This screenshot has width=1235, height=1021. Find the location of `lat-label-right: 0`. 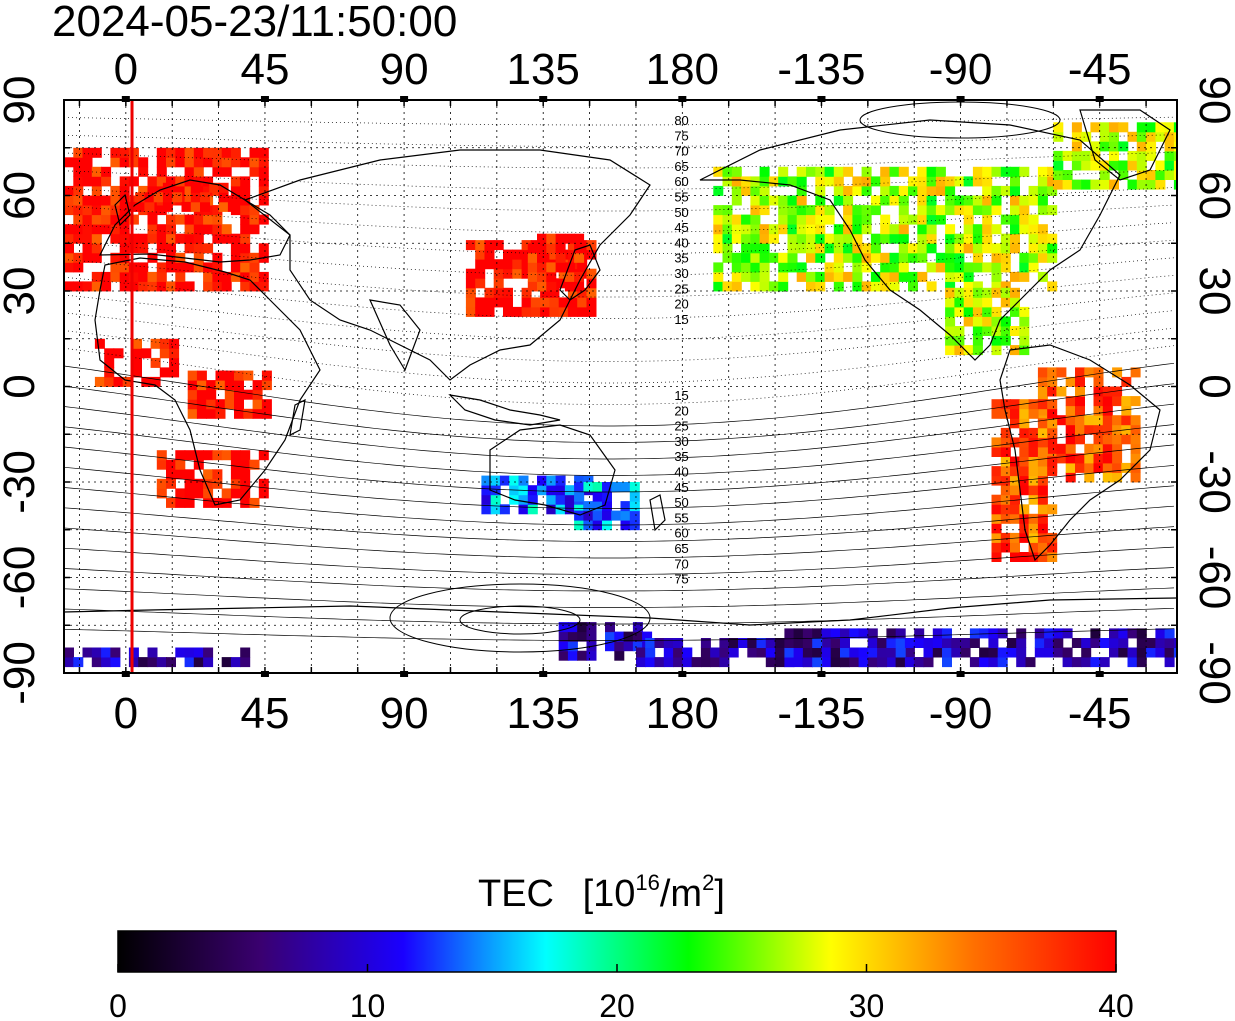

lat-label-right: 0 is located at coordinates (1212, 386).